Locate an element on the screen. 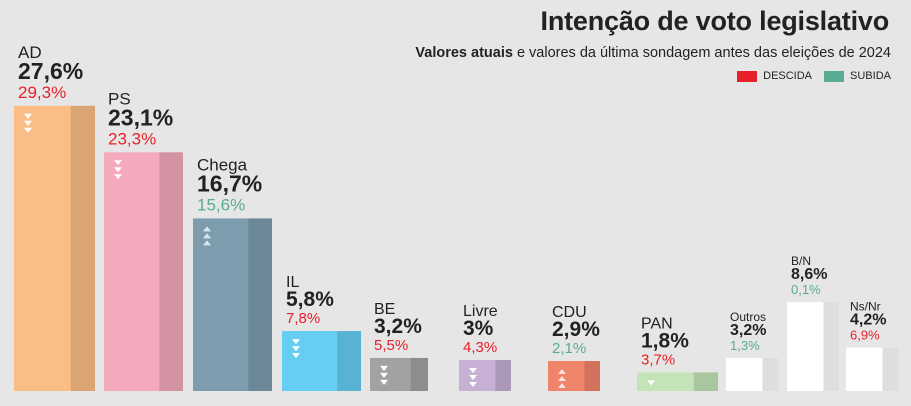 The image size is (911, 406). previous-value-label-outros: 1,3% is located at coordinates (745, 345).